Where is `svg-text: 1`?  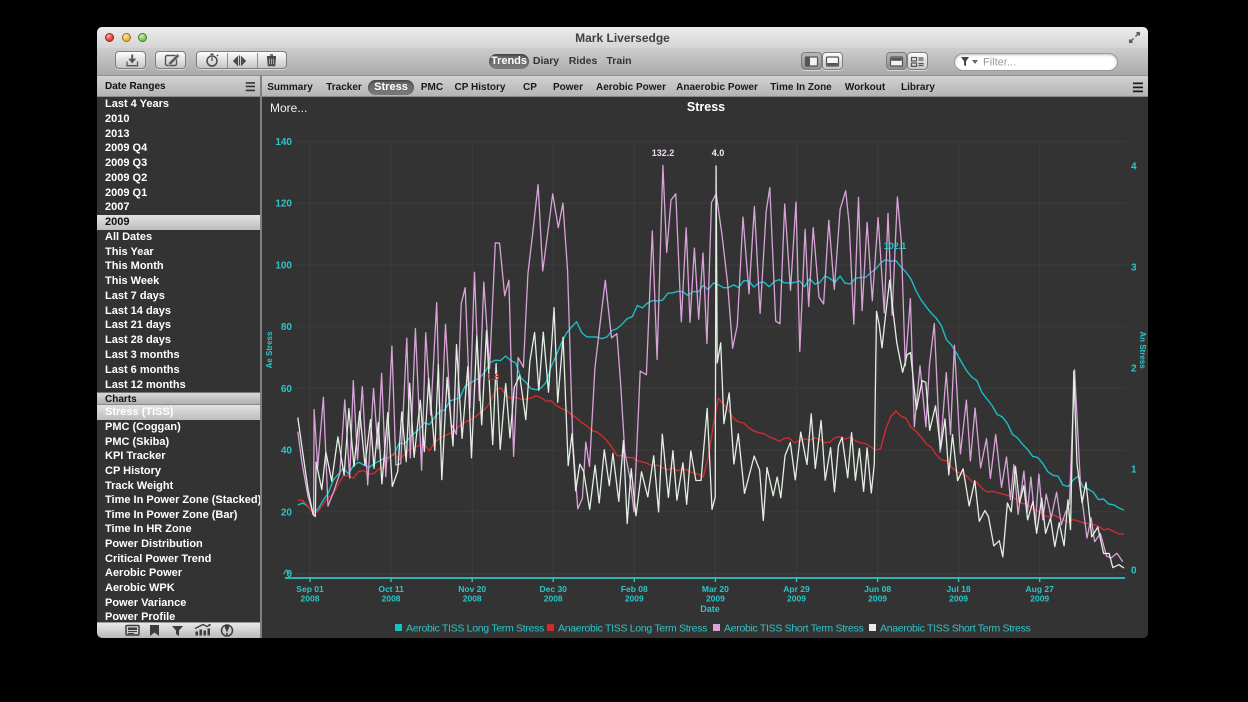
svg-text: 1 is located at coordinates (1134, 470).